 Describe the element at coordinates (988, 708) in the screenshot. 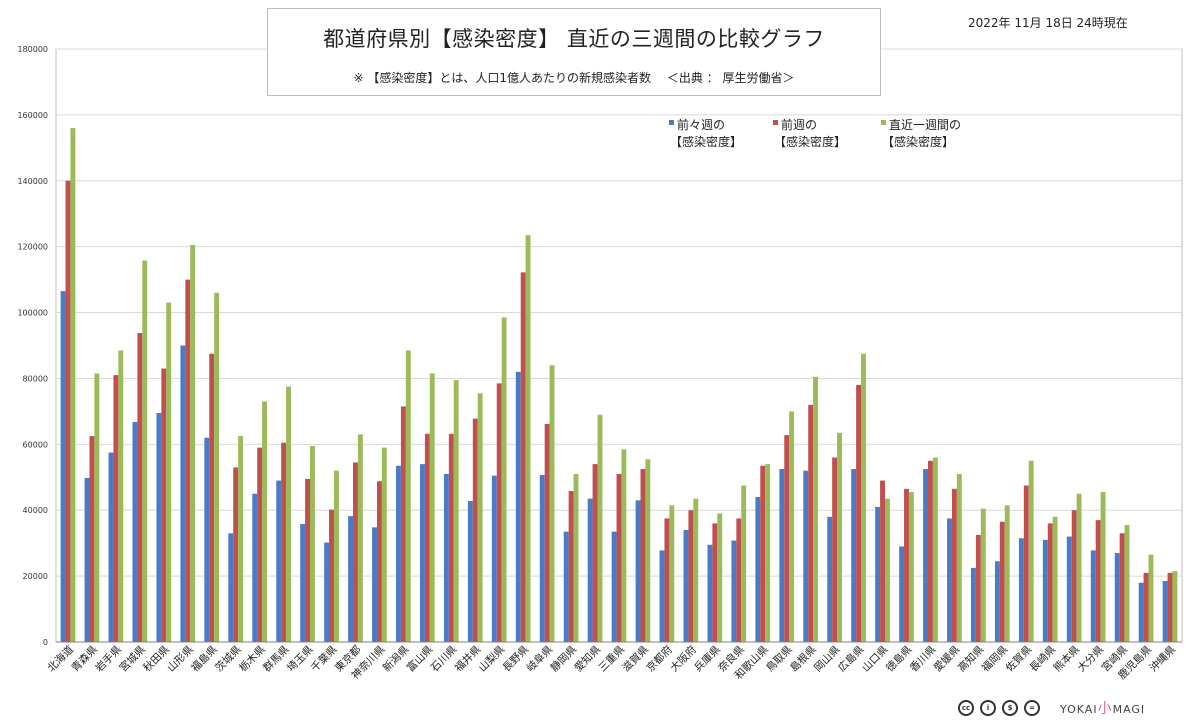

I see `by-icon: i` at that location.